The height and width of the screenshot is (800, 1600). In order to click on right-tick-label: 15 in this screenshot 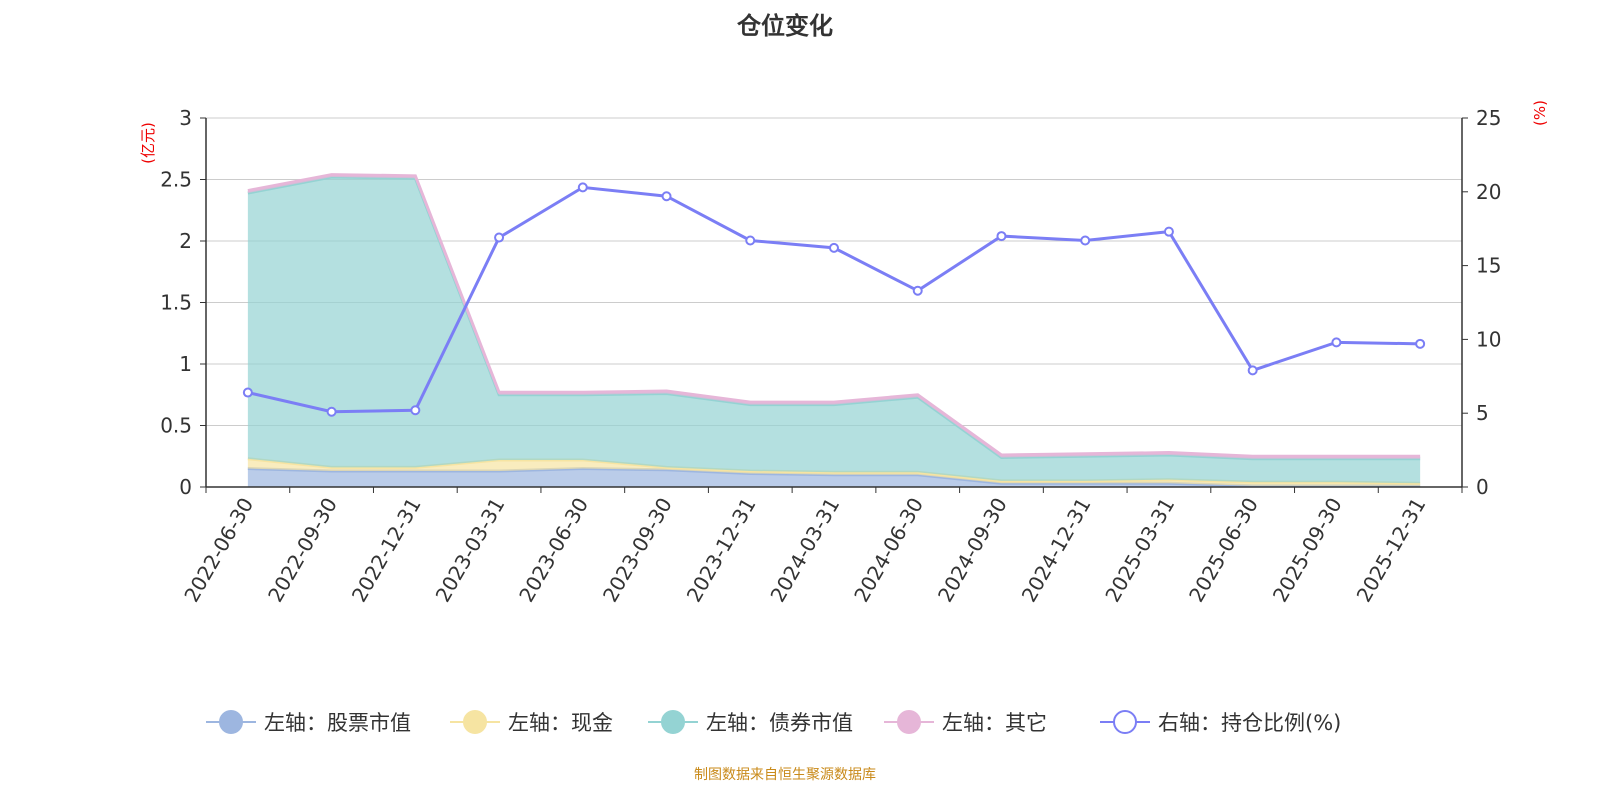, I will do `click(1488, 266)`.